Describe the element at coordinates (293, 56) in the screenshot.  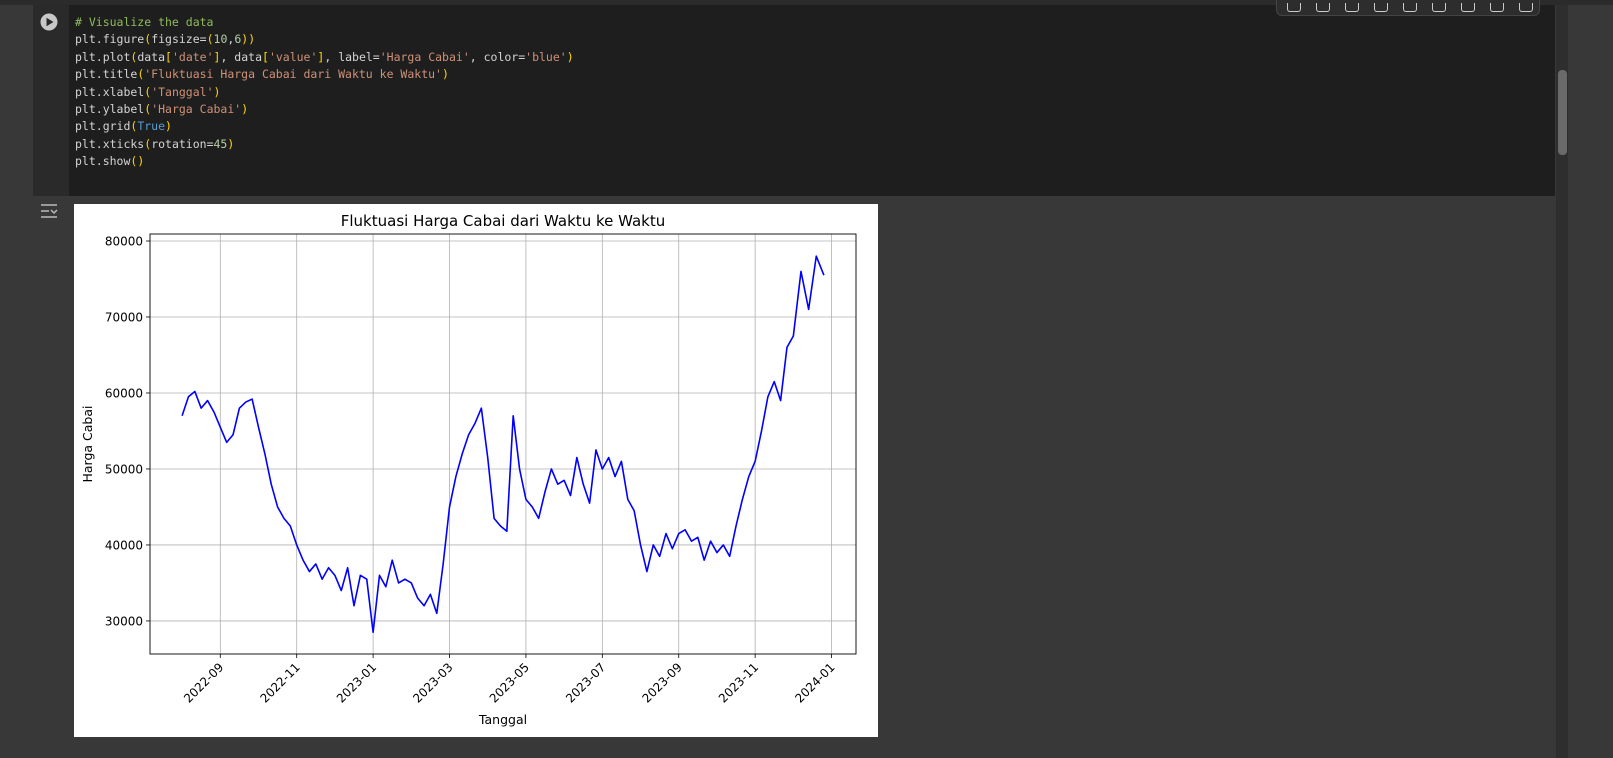
I see `code-token: 'value'` at that location.